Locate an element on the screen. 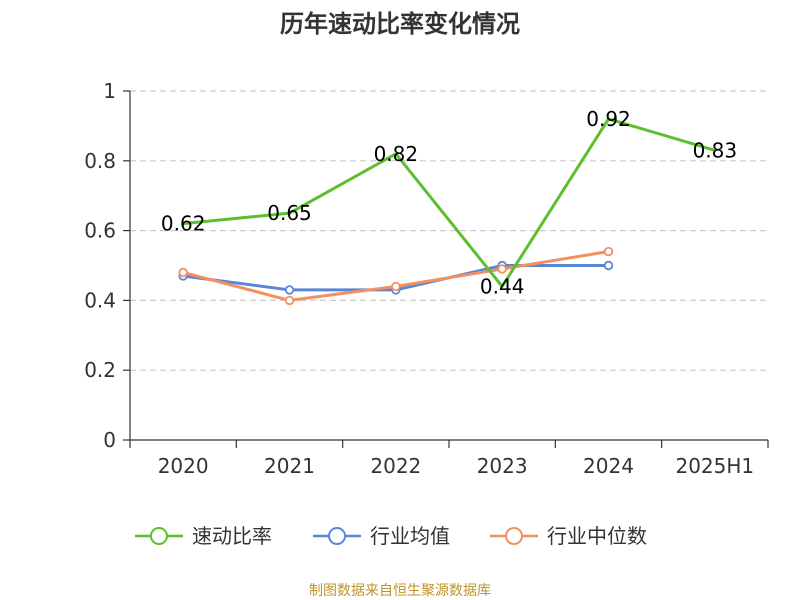 Image resolution: width=800 pixels, height=600 pixels. y-tick-label: 0.4 is located at coordinates (100, 300).